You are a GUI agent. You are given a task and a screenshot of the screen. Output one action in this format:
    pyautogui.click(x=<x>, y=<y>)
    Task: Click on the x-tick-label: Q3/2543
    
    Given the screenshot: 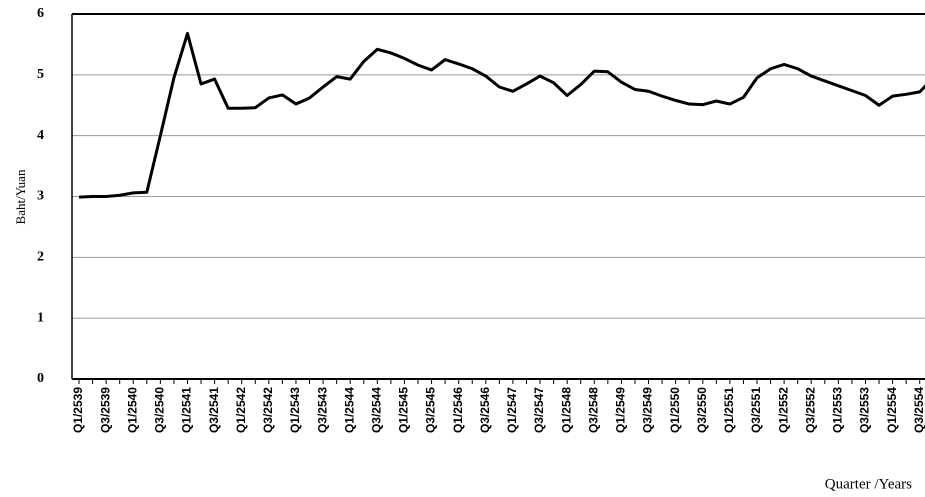 What is the action you would take?
    pyautogui.click(x=322, y=410)
    